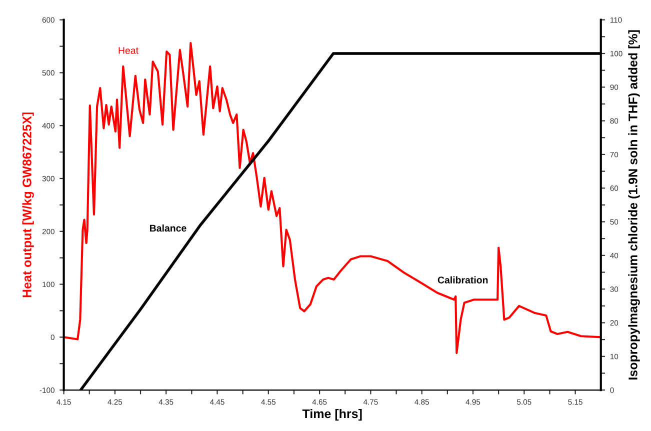 The width and height of the screenshot is (651, 431). Describe the element at coordinates (28, 205) in the screenshot. I see `y-axis-title: Heat output [W/kg GW867225X]` at that location.